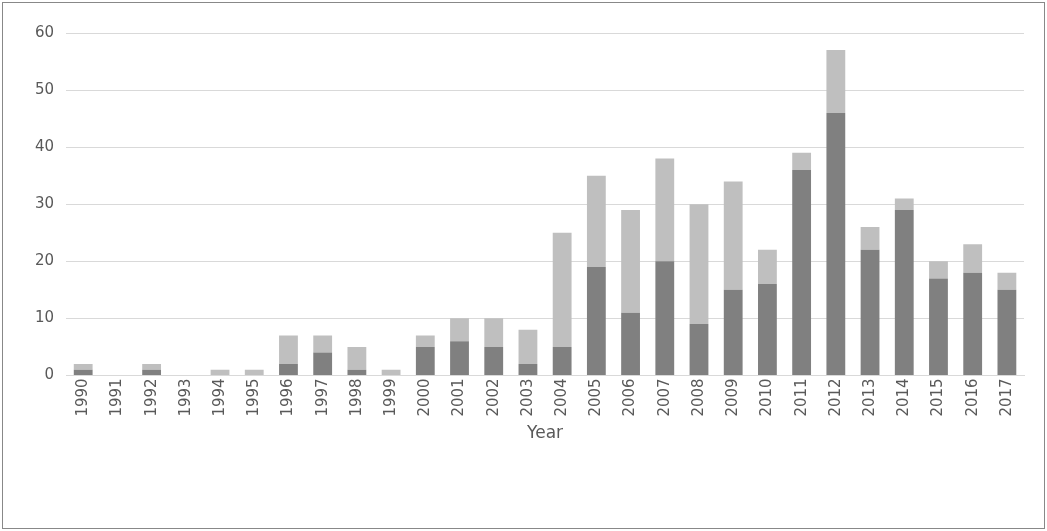 The width and height of the screenshot is (1047, 531). Describe the element at coordinates (766, 397) in the screenshot. I see `x-tick-label: 2010` at that location.